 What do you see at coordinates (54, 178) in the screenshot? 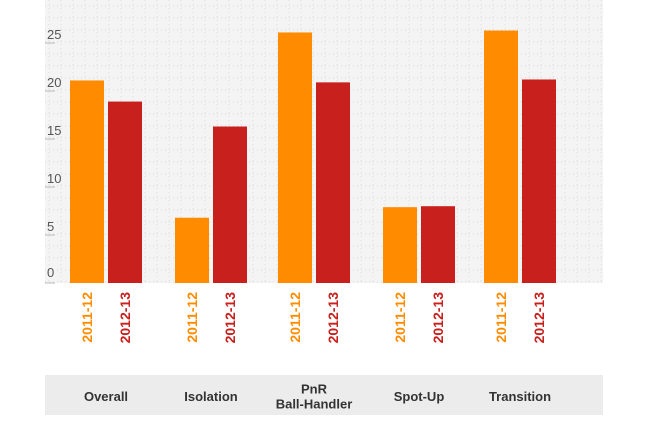
I see `y-tick-label: 10` at bounding box center [54, 178].